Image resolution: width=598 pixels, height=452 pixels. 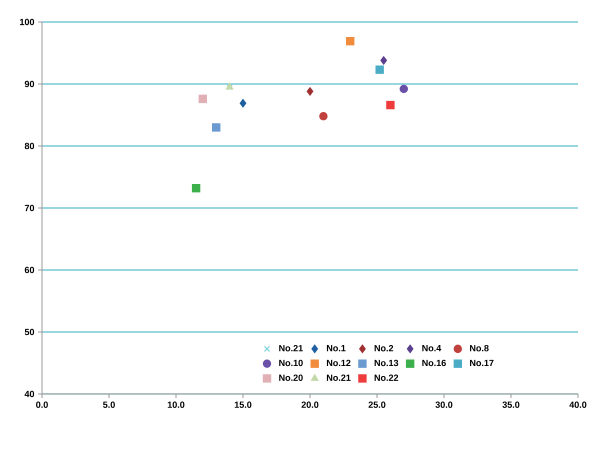 What do you see at coordinates (42, 405) in the screenshot?
I see `x-tick-label: 0.0` at bounding box center [42, 405].